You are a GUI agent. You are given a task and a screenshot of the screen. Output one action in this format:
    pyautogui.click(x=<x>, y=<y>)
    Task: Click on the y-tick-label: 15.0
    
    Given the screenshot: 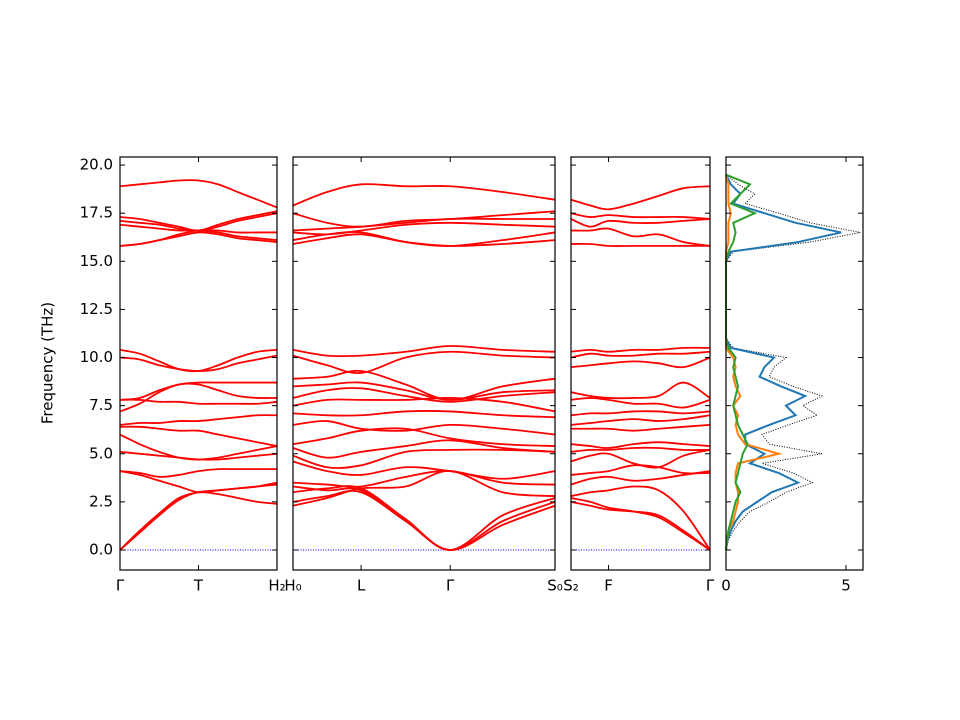 What is the action you would take?
    pyautogui.click(x=96, y=261)
    